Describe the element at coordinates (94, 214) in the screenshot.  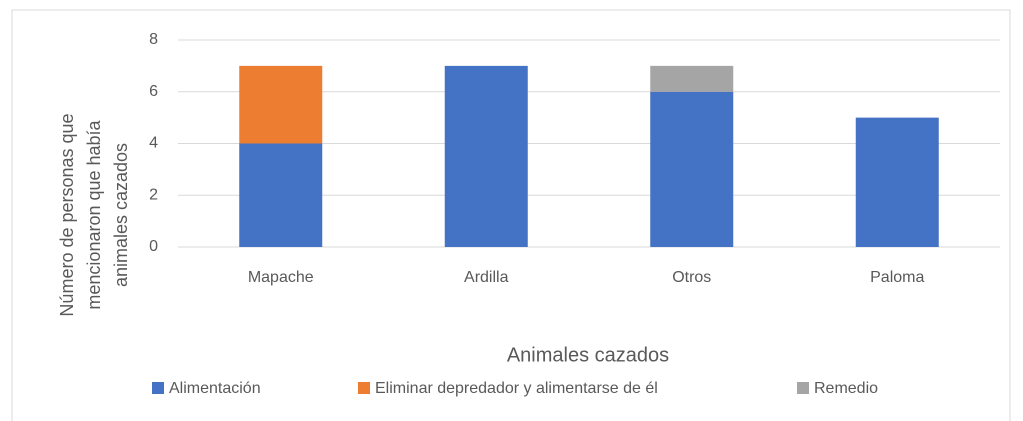
I see `y-axis-title: mencionaron que había` at that location.